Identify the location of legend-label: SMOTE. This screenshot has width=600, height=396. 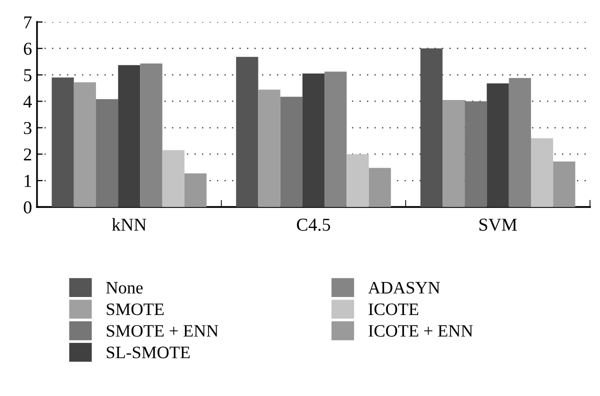
(135, 309).